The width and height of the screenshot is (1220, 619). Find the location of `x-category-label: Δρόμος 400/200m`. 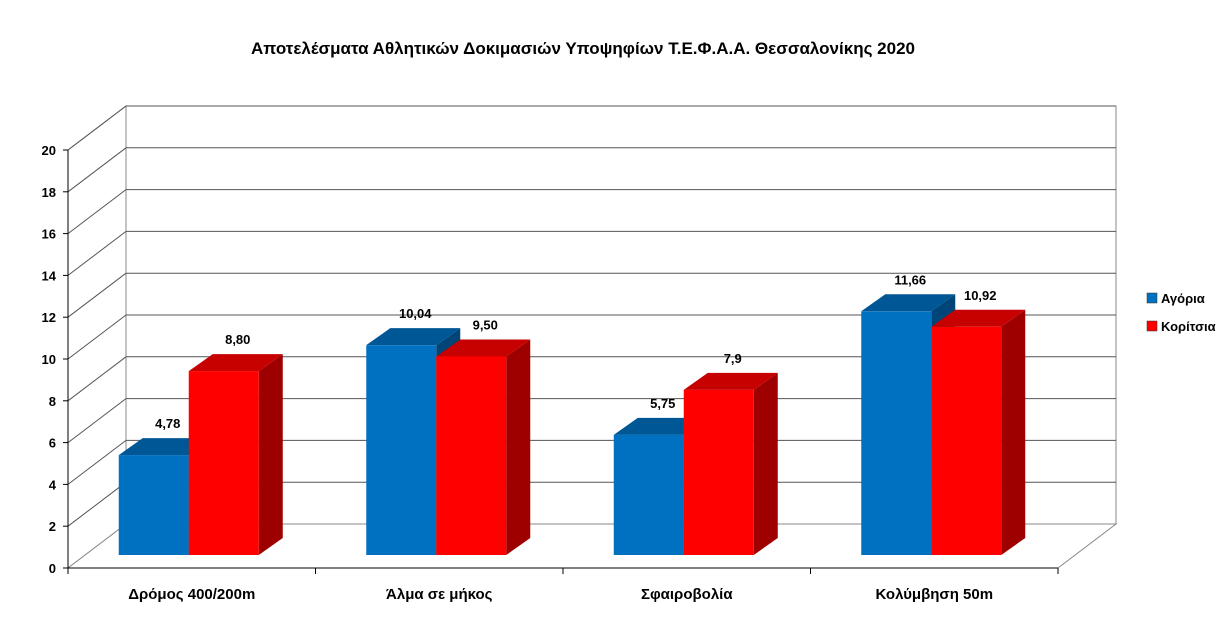

x-category-label: Δρόμος 400/200m is located at coordinates (191, 594).